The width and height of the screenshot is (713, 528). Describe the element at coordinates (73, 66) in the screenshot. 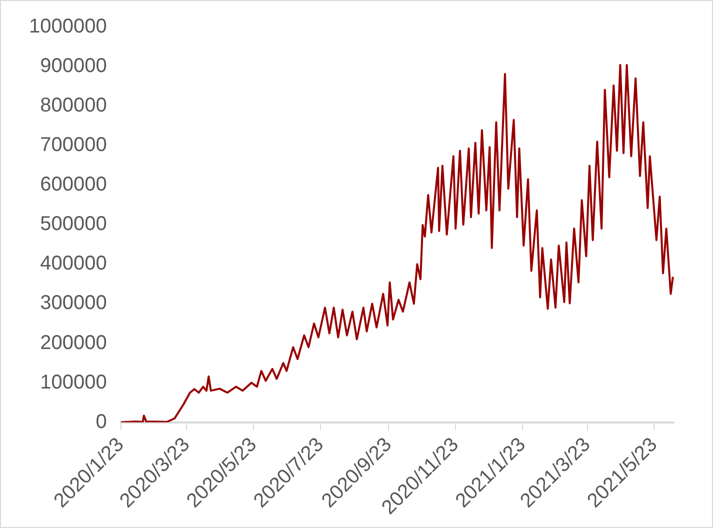

I see `y-tick-label: 900000` at that location.